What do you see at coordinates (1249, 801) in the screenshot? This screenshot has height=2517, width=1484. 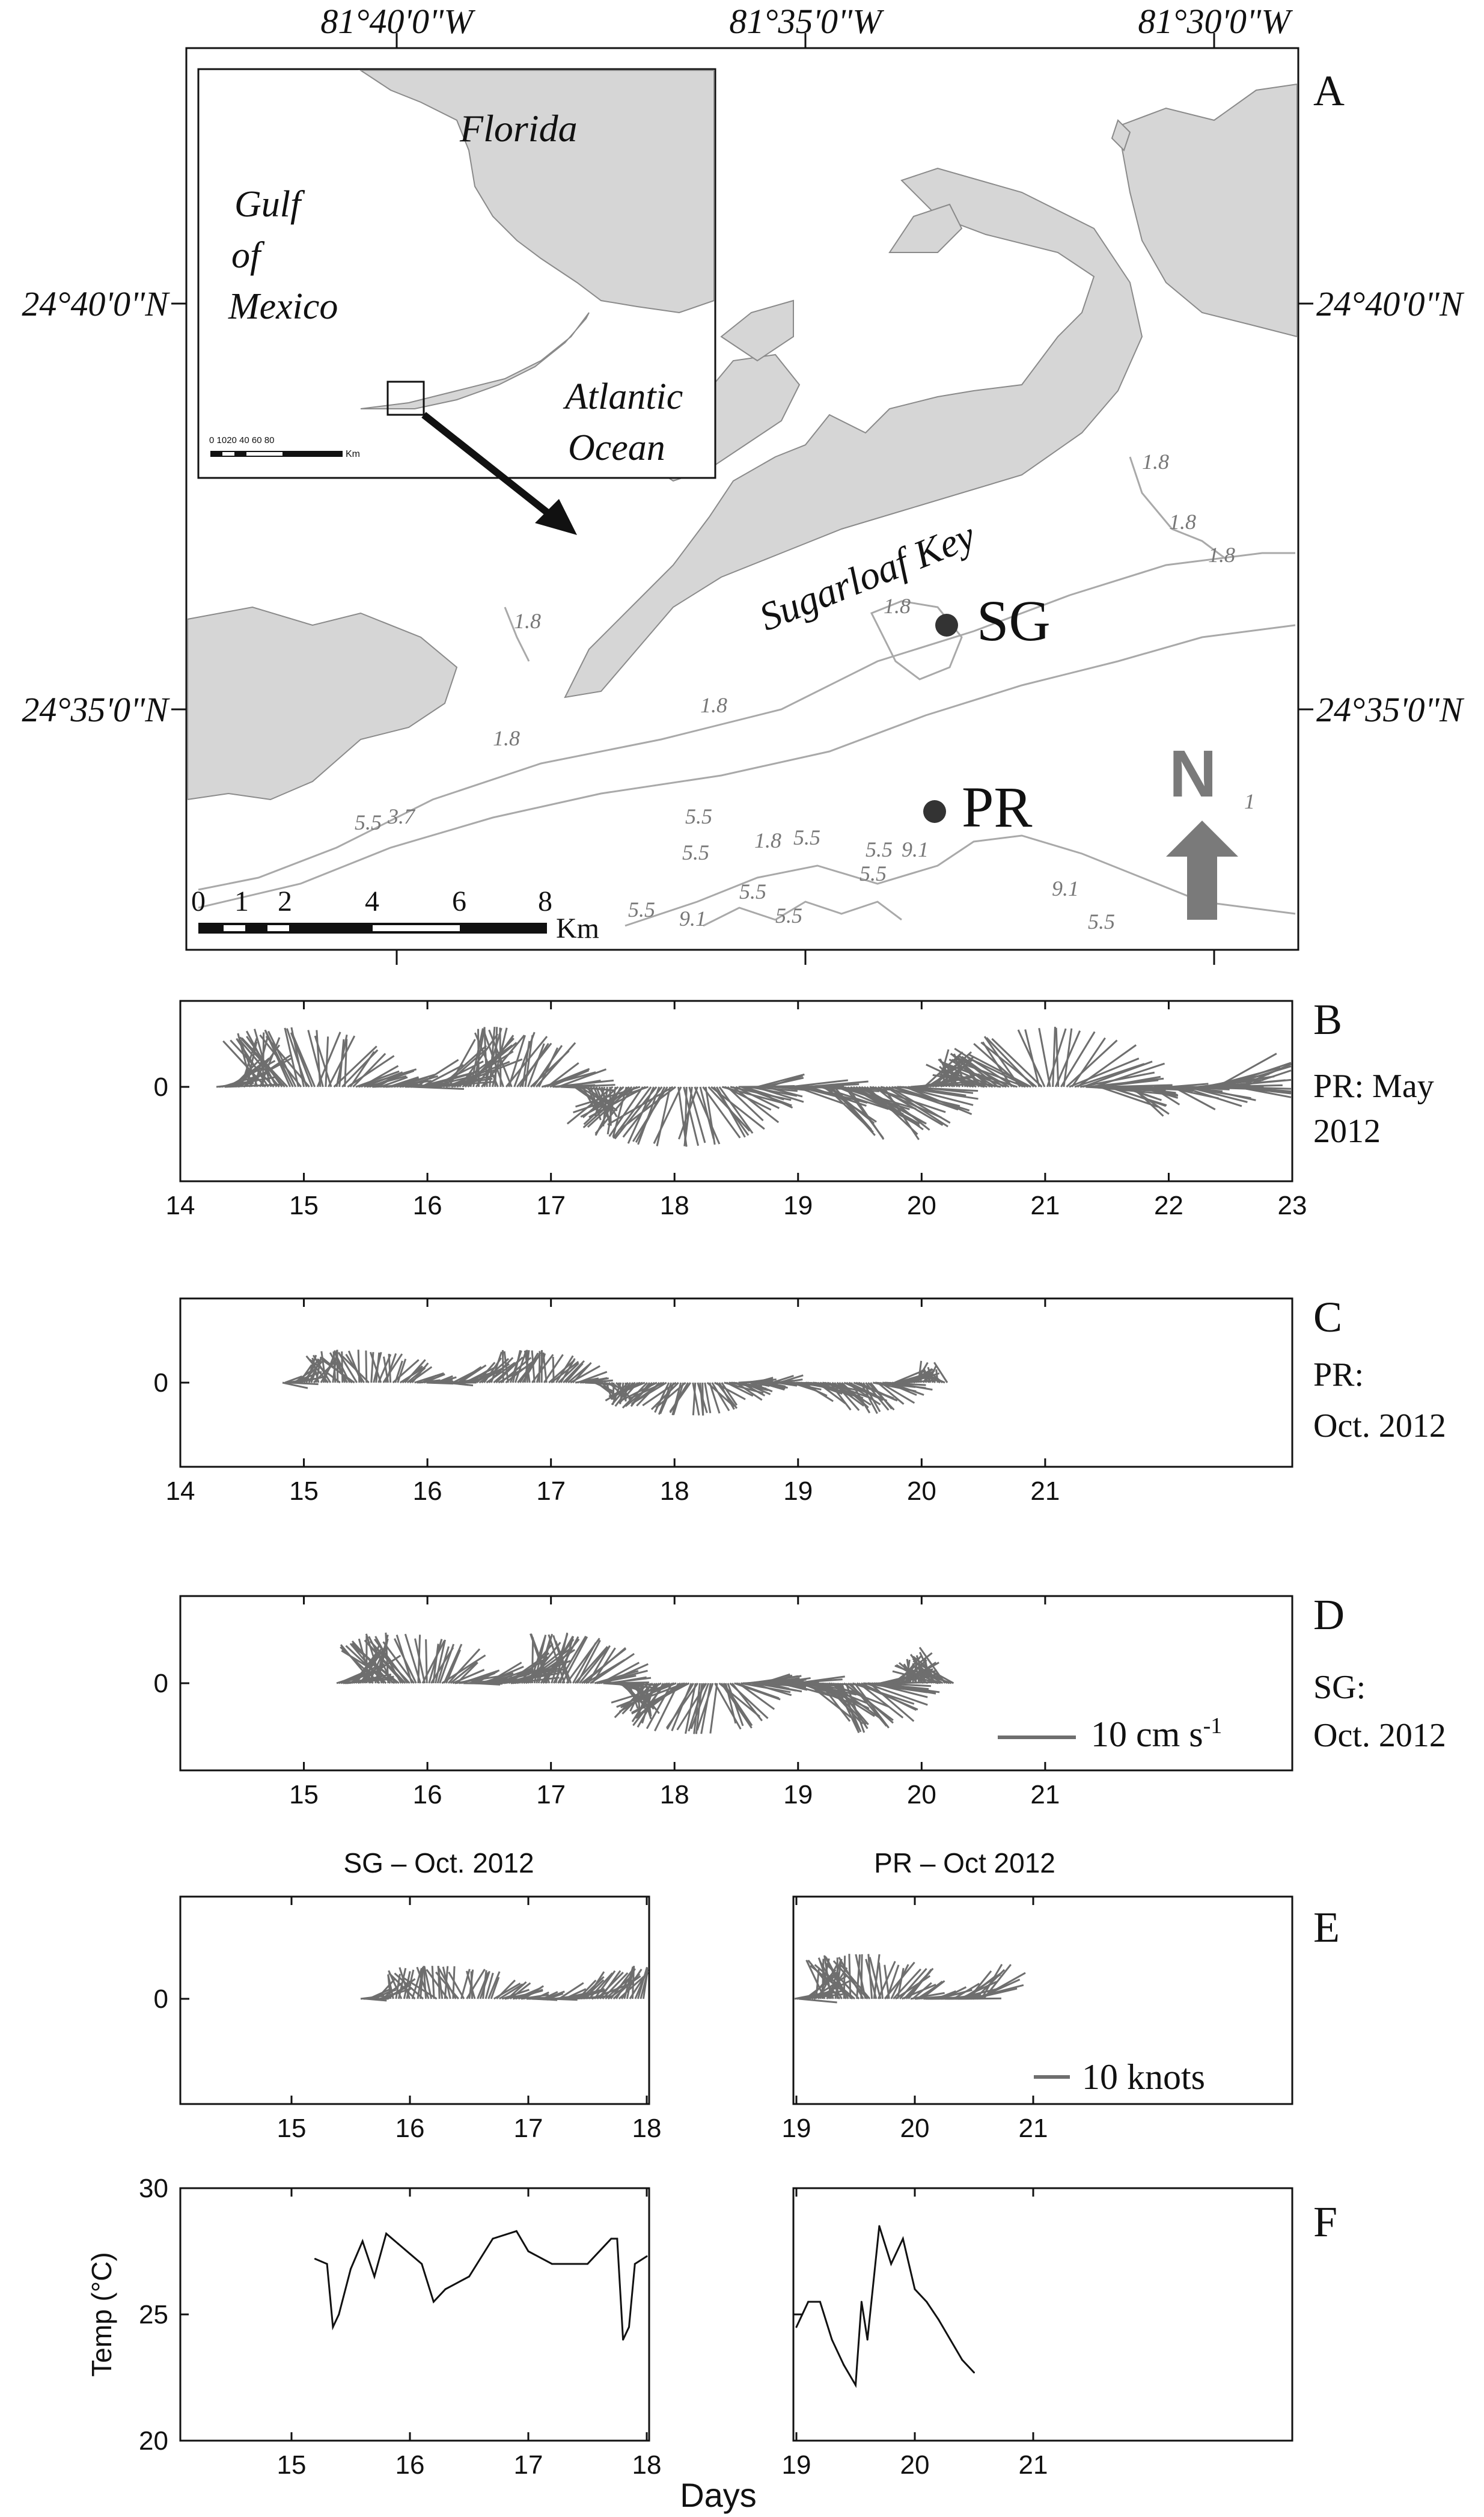 I see `contour-label: 1` at bounding box center [1249, 801].